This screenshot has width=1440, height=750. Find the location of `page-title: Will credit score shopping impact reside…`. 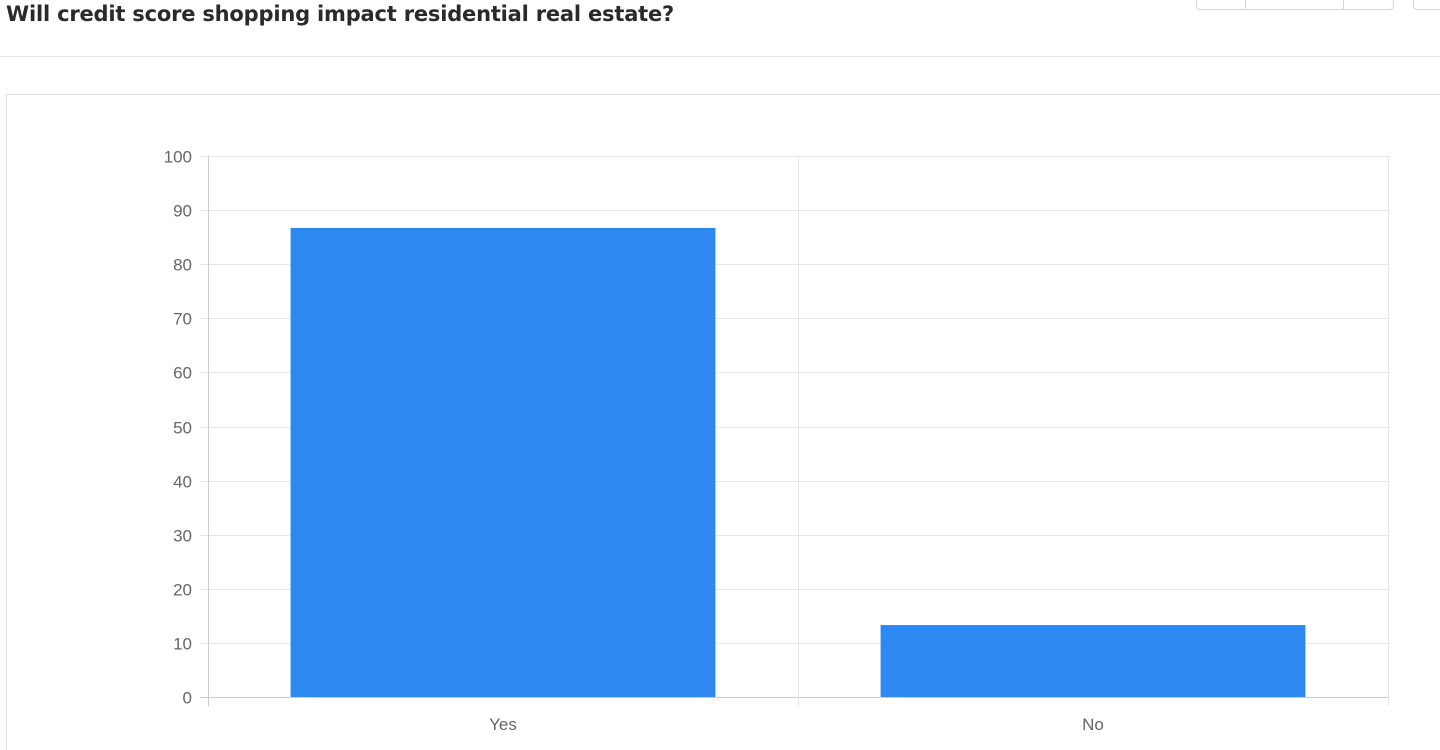

page-title: Will credit score shopping impact reside… is located at coordinates (340, 14).